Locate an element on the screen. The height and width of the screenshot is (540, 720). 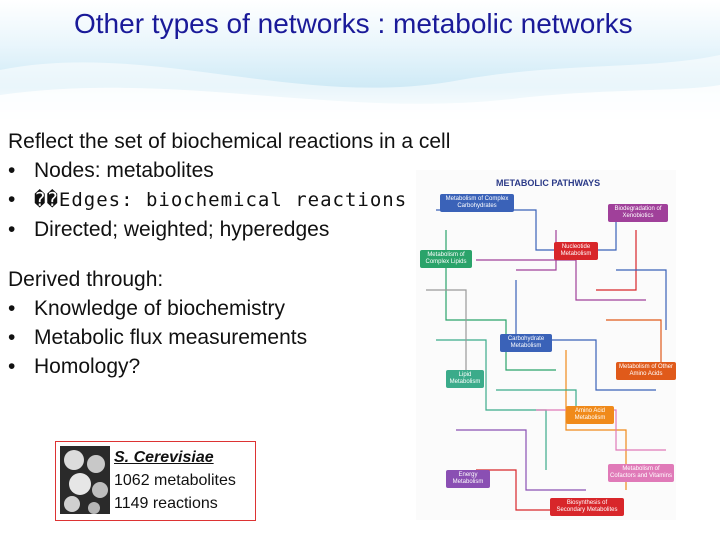
module-amino-acid: Amino Acid Metabolism is located at coordinates (590, 415).